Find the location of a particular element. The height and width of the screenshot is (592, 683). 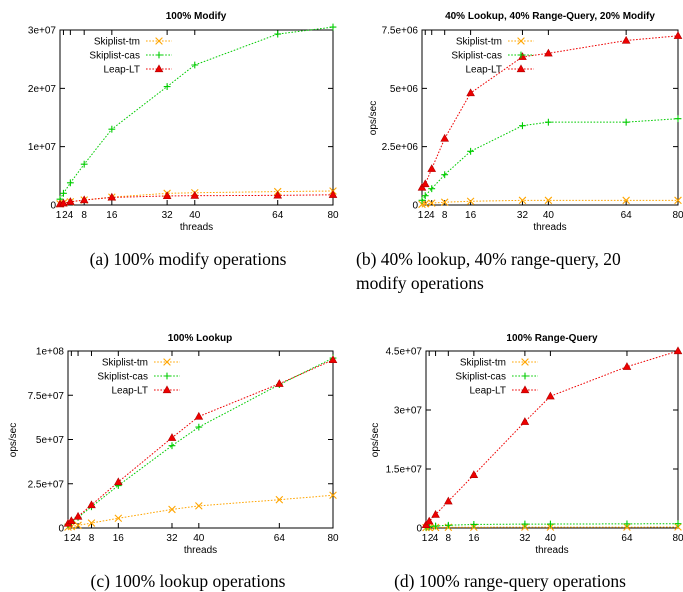

y-tick-label: 7.5e+06 is located at coordinates (400, 31).